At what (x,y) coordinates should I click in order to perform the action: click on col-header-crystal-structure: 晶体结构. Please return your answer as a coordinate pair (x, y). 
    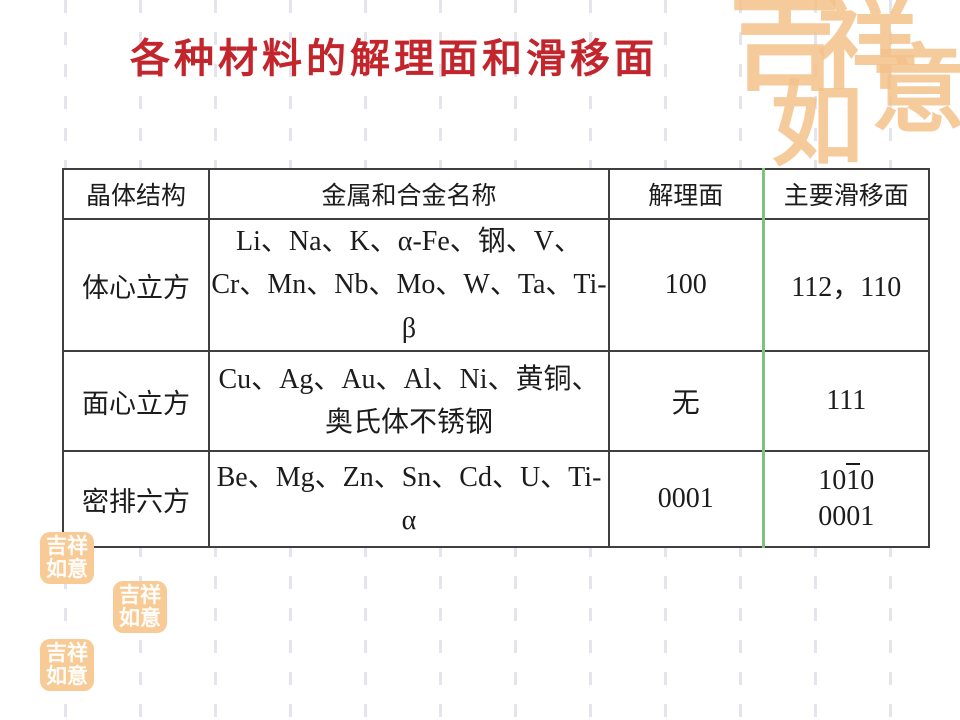
    Looking at the image, I should click on (136, 194).